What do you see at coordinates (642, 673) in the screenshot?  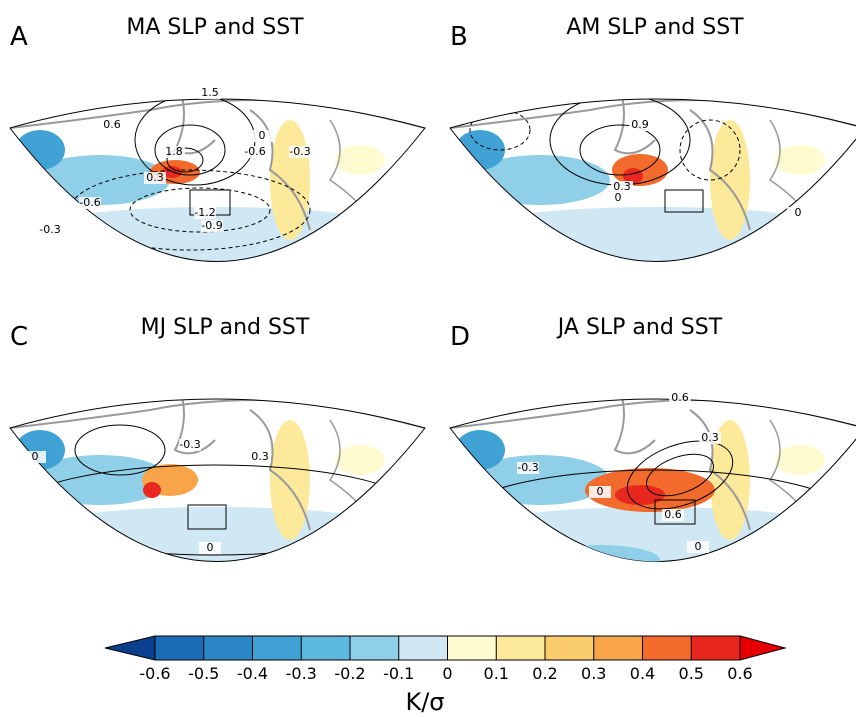 I see `colorbar-tick-label: 0.4` at bounding box center [642, 673].